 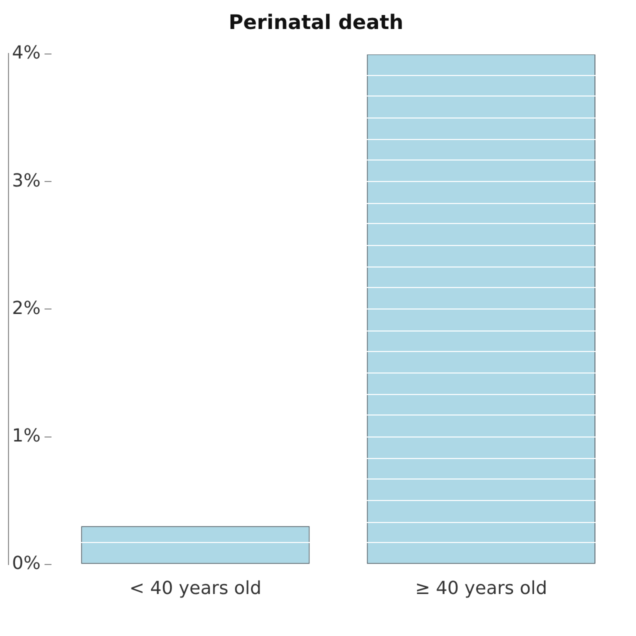 I want to click on chart-title: Perinatal death, so click(x=316, y=22).